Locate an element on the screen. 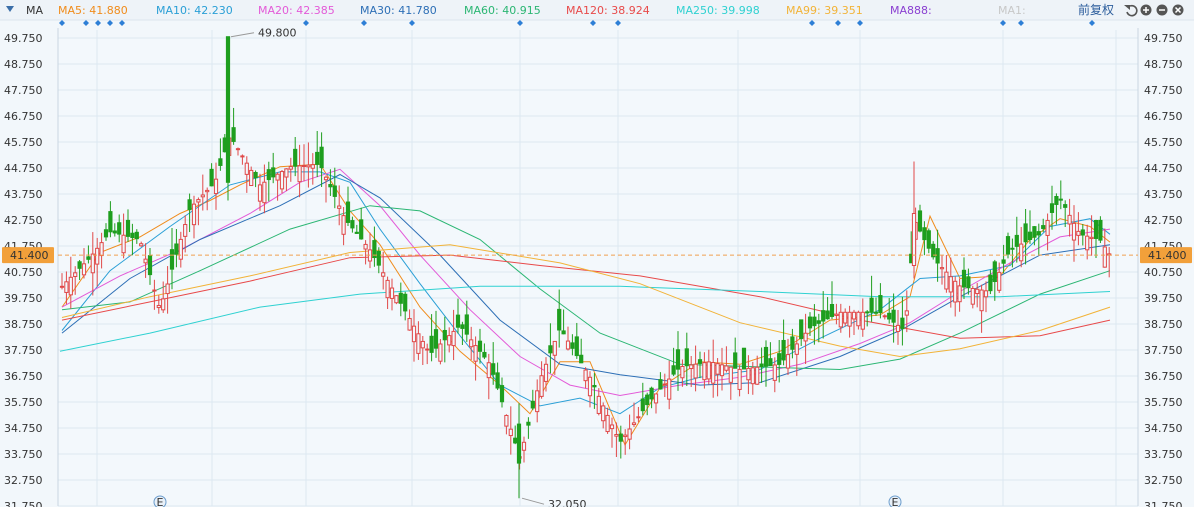 The width and height of the screenshot is (1194, 507). close-icon is located at coordinates (1178, 10).